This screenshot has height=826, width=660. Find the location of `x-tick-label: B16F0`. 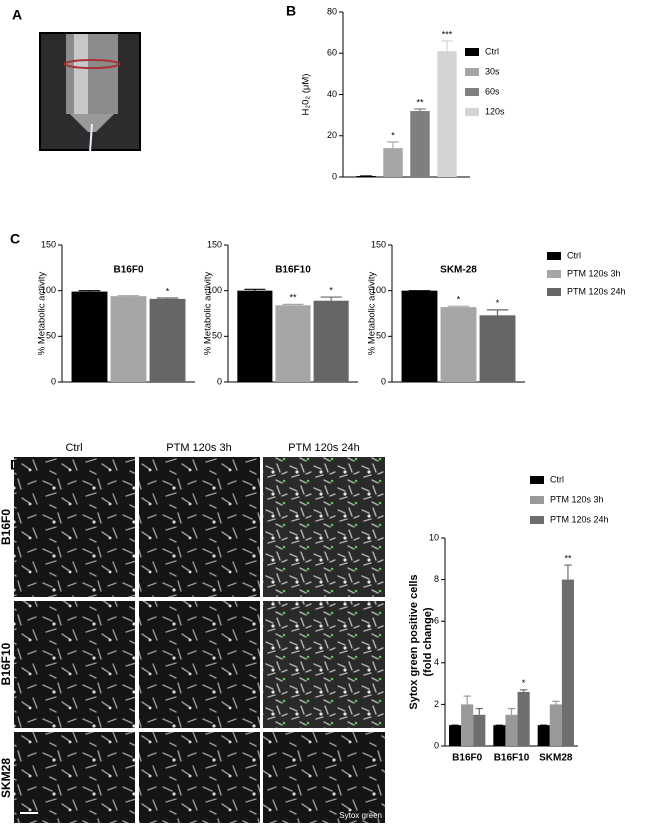

x-tick-label: B16F0 is located at coordinates (467, 758).